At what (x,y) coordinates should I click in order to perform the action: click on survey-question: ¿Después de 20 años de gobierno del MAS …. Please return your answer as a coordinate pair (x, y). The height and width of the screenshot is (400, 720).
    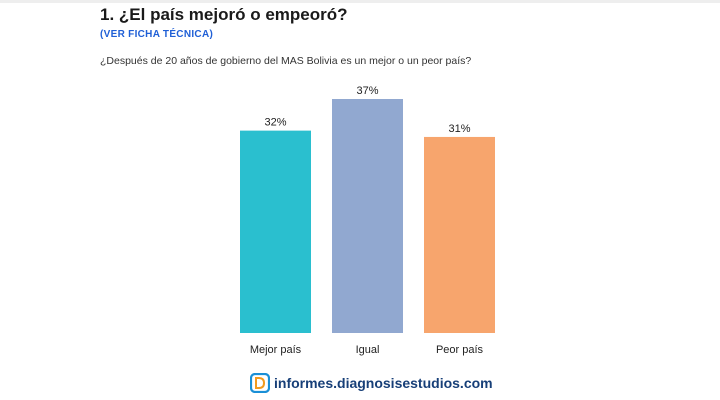
    Looking at the image, I should click on (286, 61).